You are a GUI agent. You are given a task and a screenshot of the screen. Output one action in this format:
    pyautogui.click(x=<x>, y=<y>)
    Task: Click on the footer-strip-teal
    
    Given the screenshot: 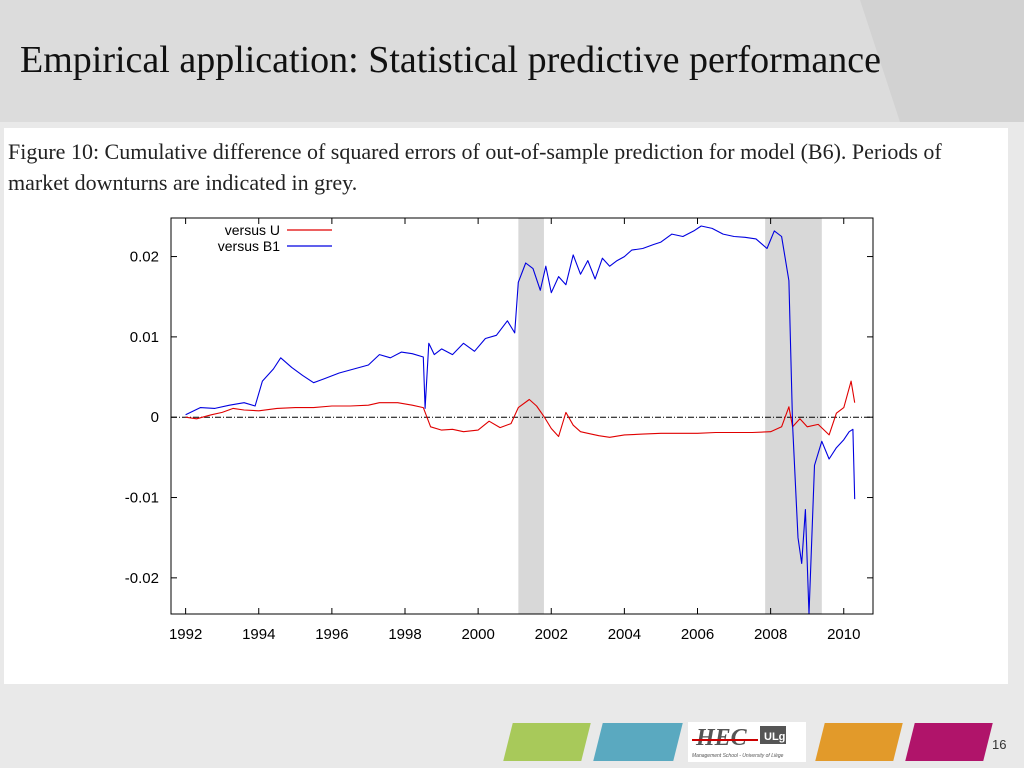 What is the action you would take?
    pyautogui.click(x=638, y=742)
    